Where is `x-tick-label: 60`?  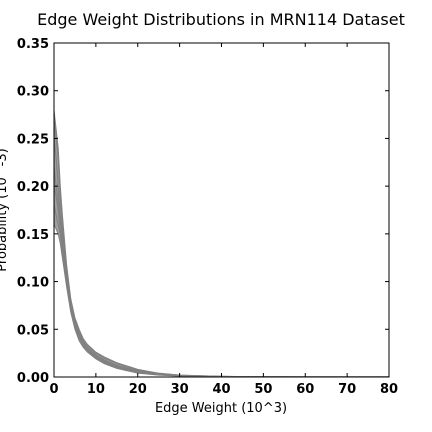
x-tick-label: 60 is located at coordinates (305, 389).